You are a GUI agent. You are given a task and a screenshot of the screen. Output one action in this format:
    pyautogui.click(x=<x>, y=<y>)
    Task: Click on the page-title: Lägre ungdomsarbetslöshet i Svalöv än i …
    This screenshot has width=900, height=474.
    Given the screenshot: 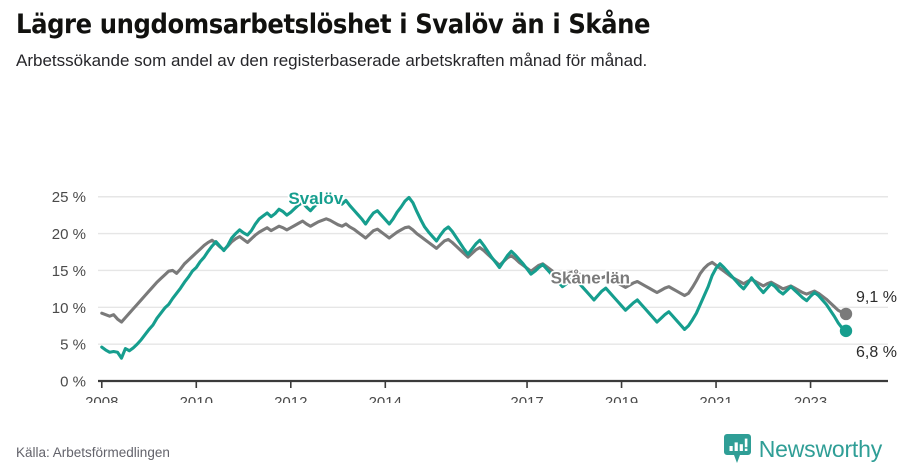 What is the action you would take?
    pyautogui.click(x=333, y=24)
    